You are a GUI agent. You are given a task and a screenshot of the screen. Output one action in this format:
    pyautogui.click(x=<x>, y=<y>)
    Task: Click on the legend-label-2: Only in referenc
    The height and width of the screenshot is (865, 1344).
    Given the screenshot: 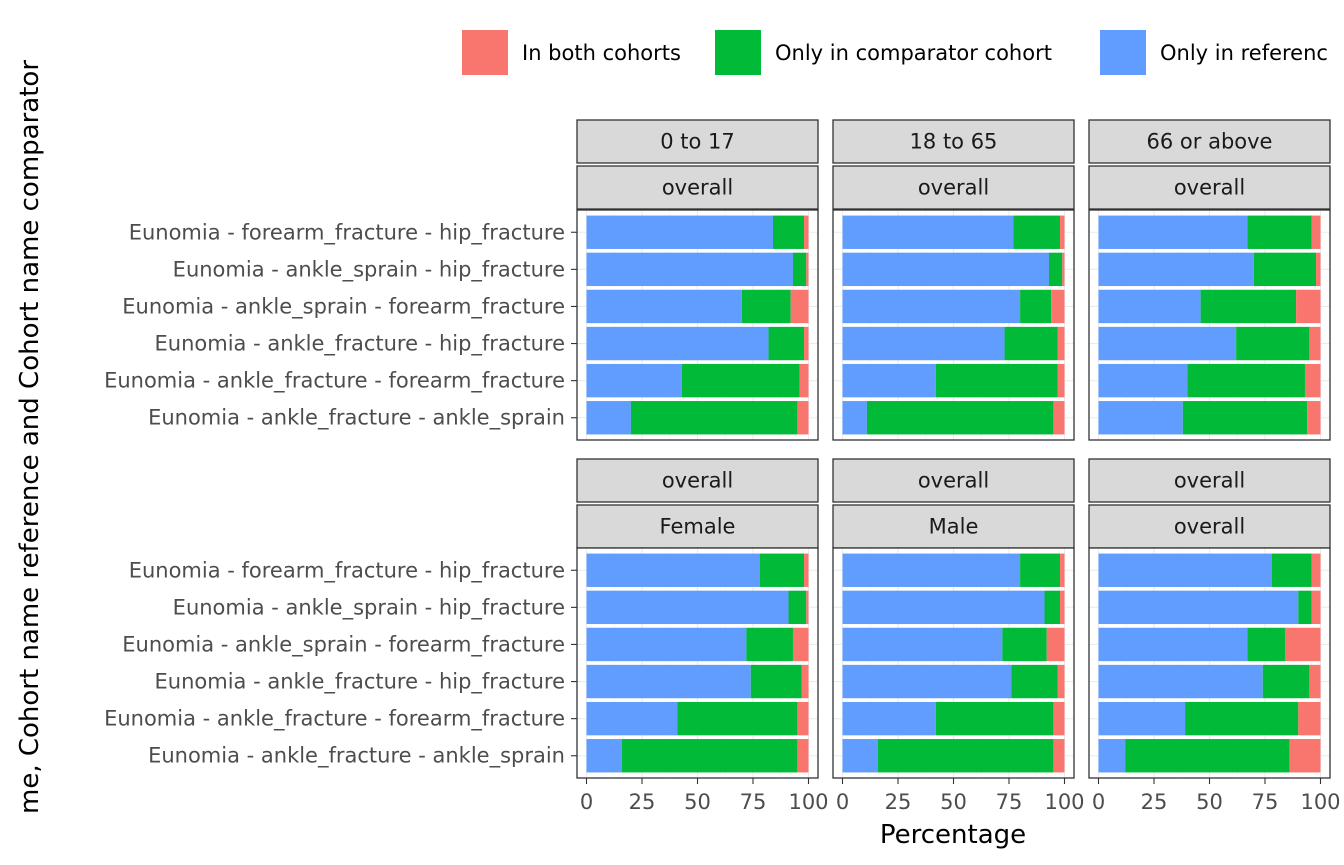 What is the action you would take?
    pyautogui.click(x=1244, y=53)
    